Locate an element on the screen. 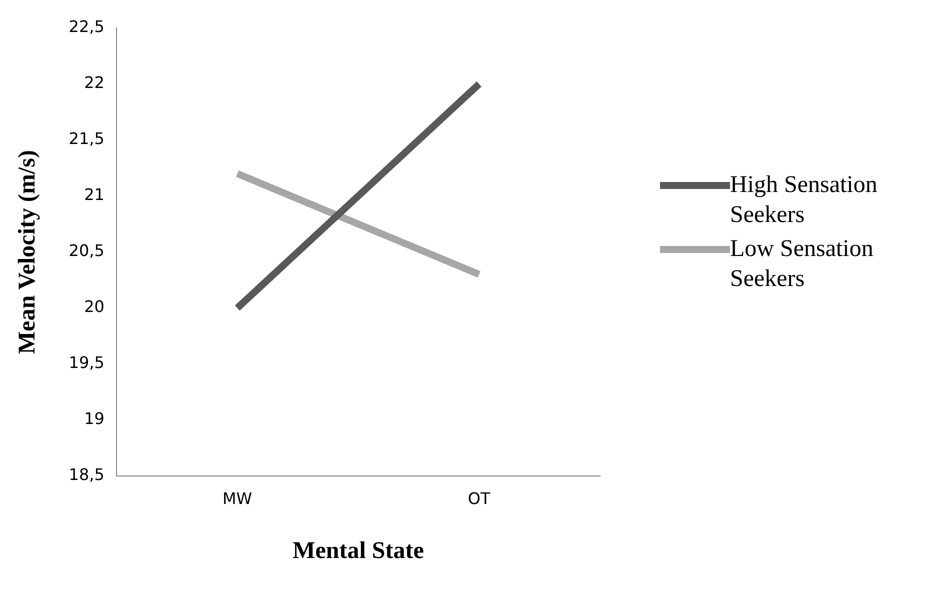 Image resolution: width=932 pixels, height=590 pixels. y-tick-label: 22,5 is located at coordinates (86, 26).